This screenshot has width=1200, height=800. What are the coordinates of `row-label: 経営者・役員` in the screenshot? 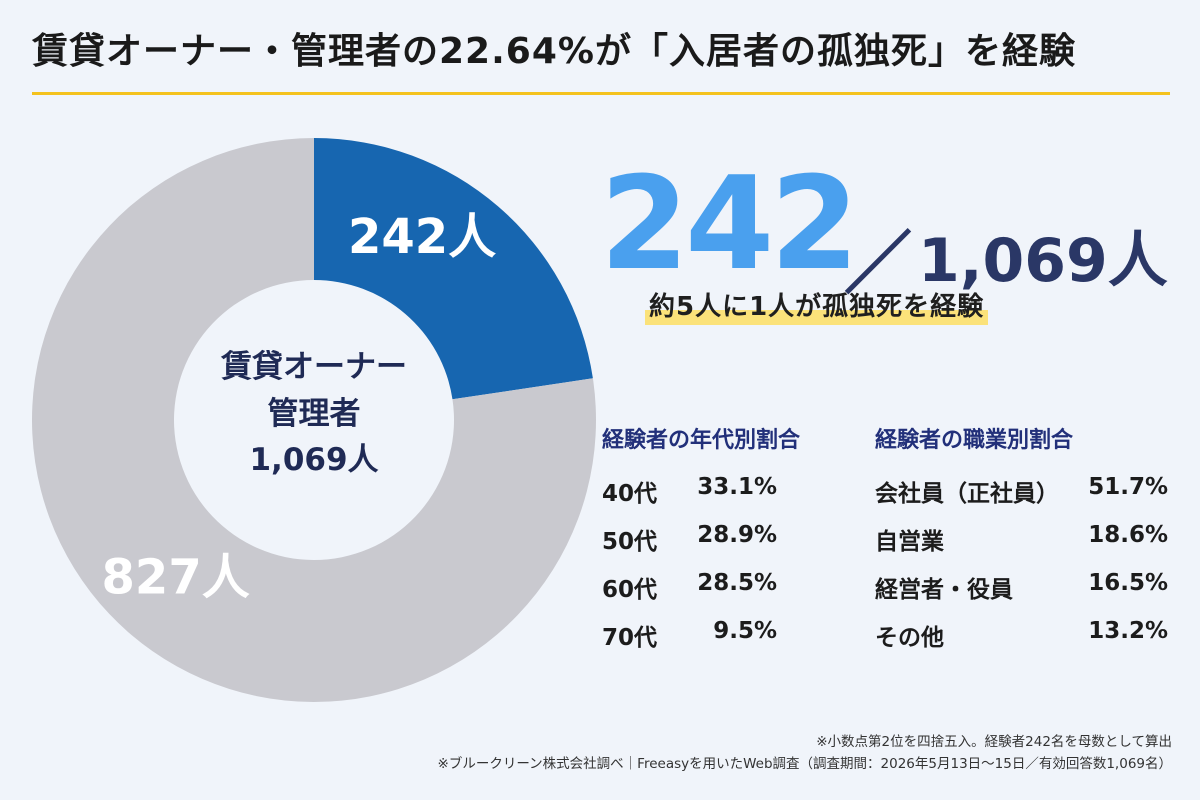 It's located at (944, 590).